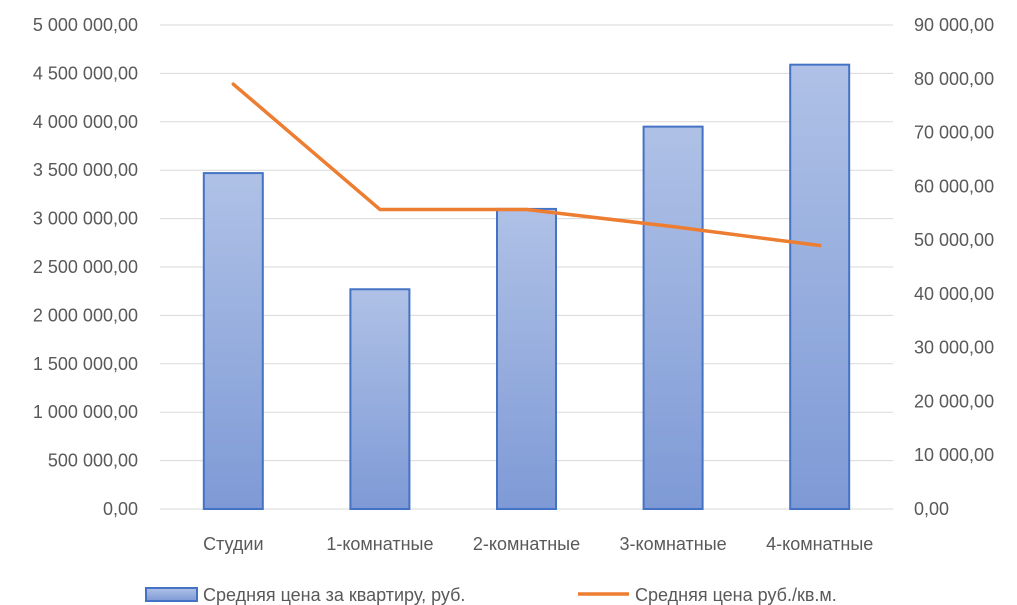 This screenshot has height=605, width=1017. What do you see at coordinates (93, 461) in the screenshot?
I see `left-tick-label: 500 000,00` at bounding box center [93, 461].